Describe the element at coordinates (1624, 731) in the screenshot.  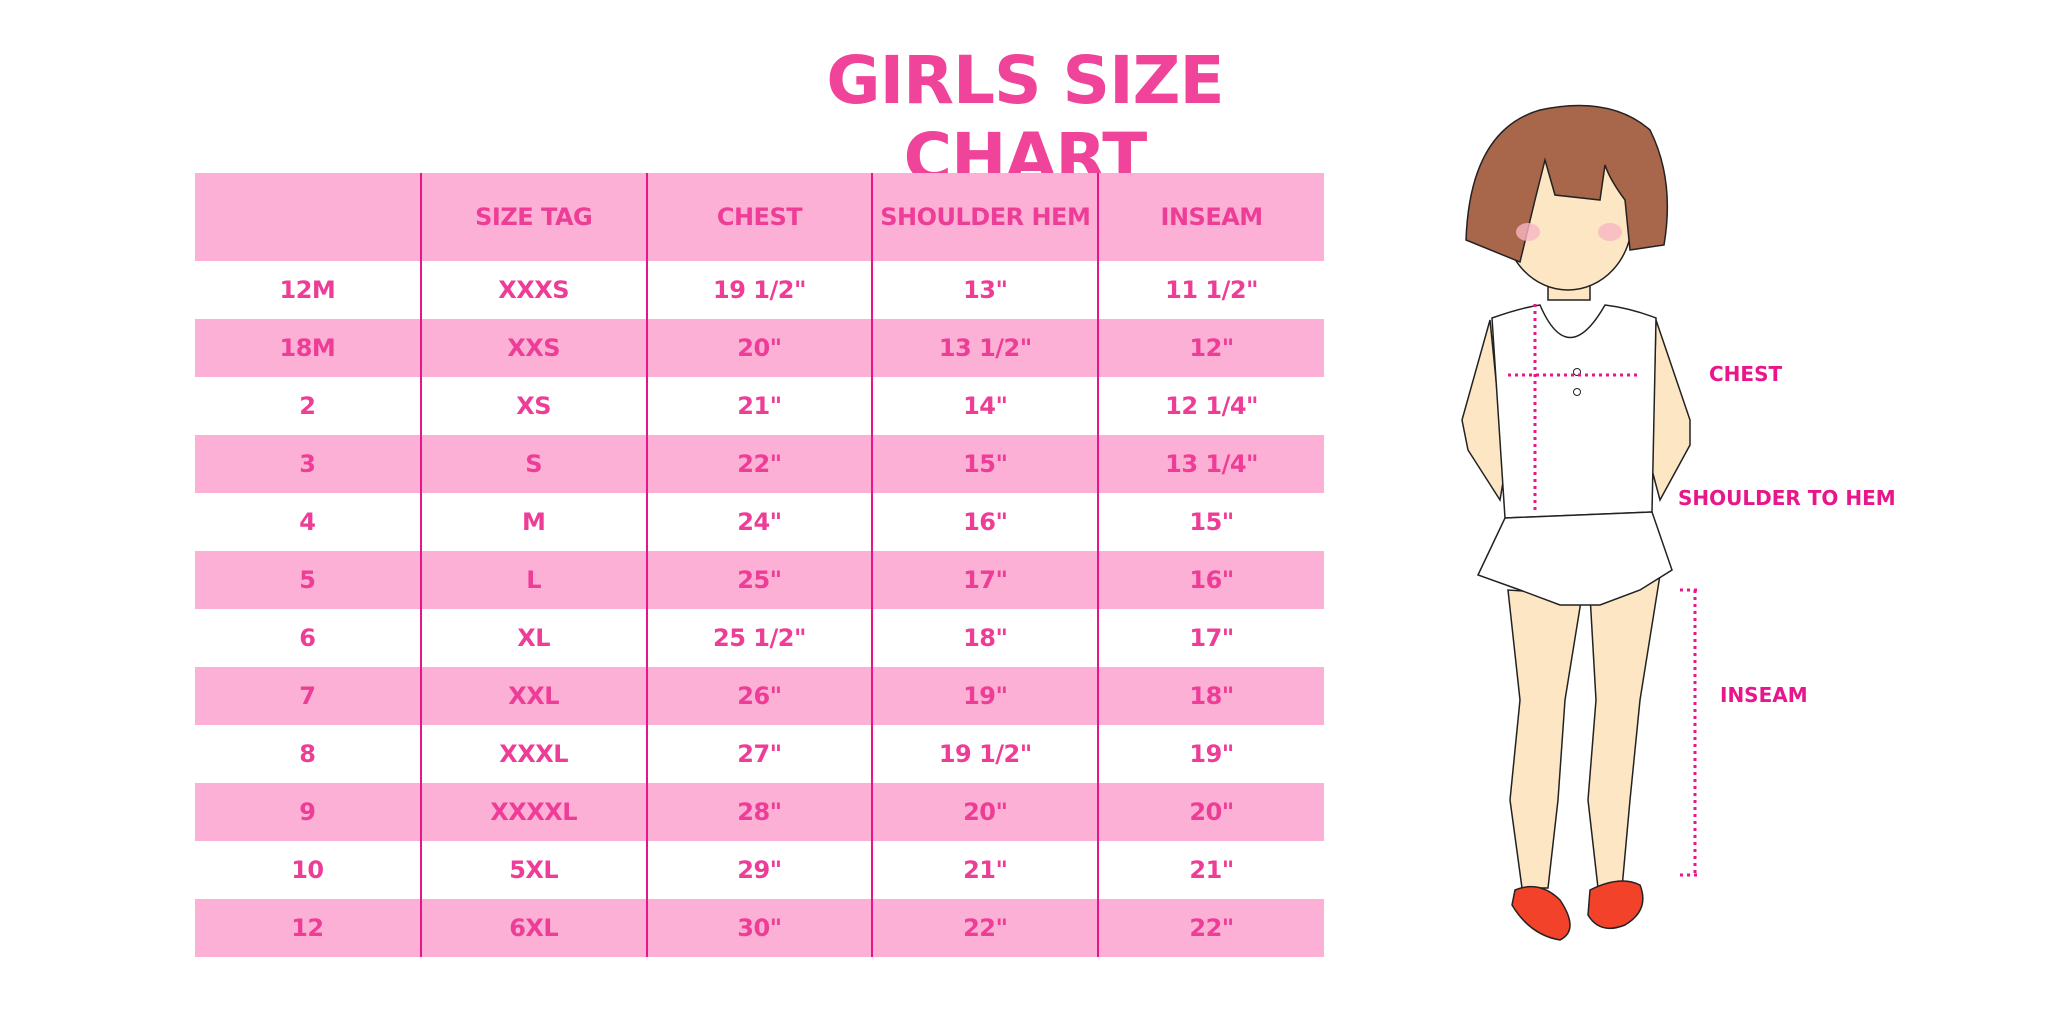
I see `right-leg` at that location.